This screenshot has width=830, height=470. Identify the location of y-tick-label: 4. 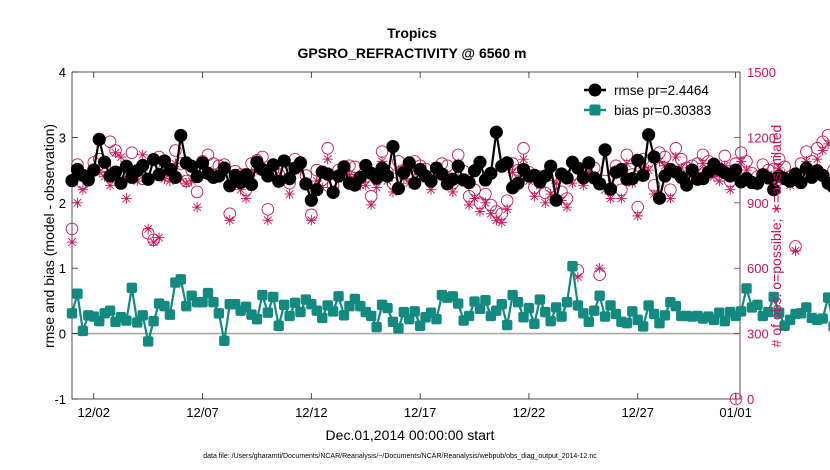
(62, 72).